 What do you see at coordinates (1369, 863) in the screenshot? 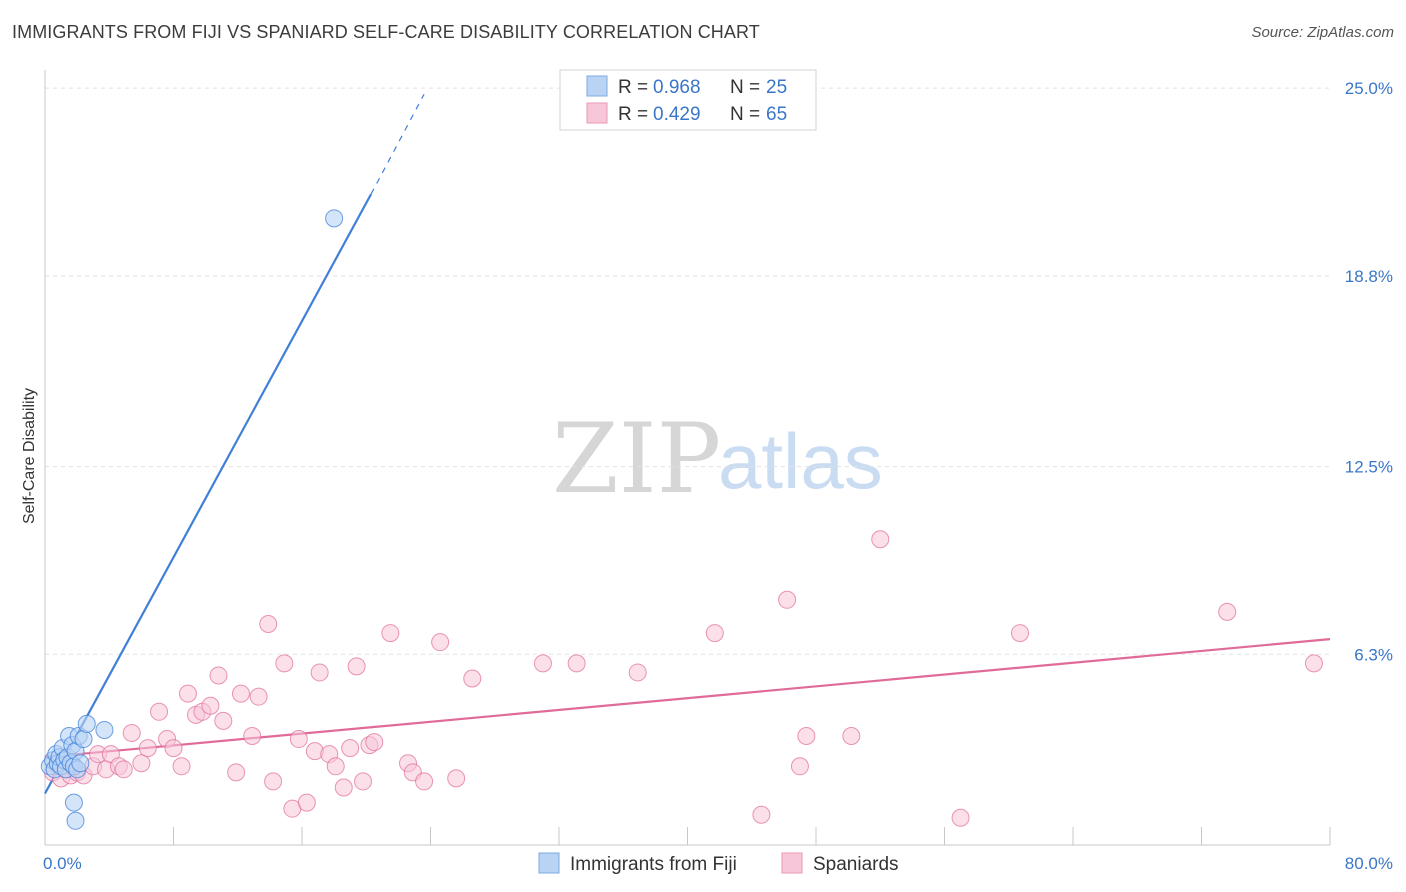
I see `x-tick-label: 80.0%` at bounding box center [1369, 863].